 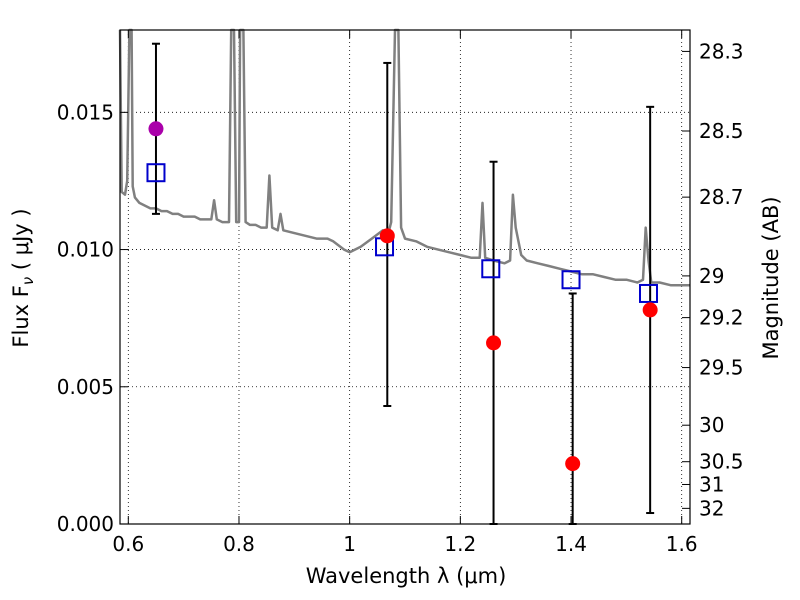 What do you see at coordinates (721, 197) in the screenshot?
I see `y2-tick-label: 28.7` at bounding box center [721, 197].